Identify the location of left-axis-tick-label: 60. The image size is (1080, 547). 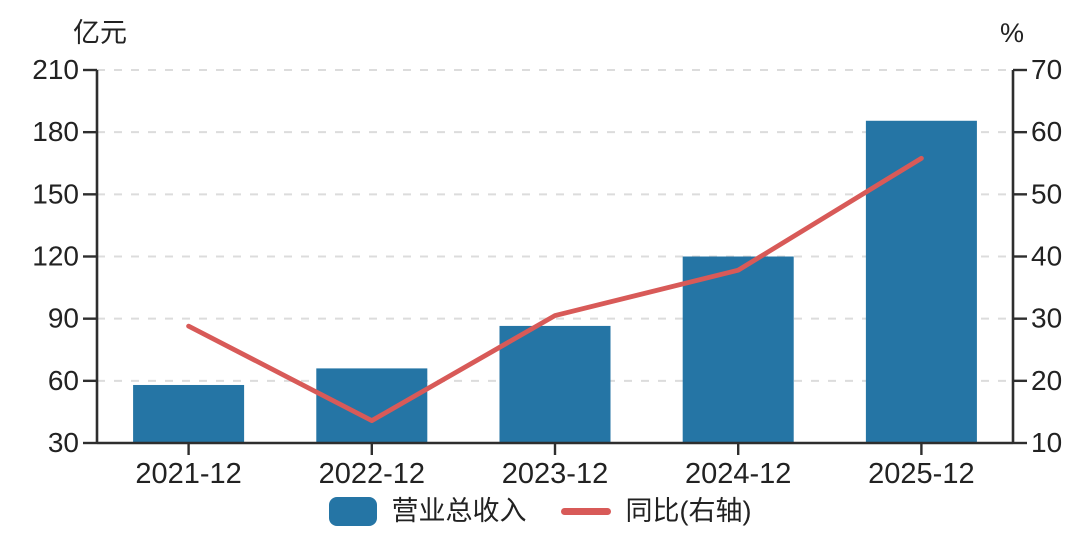
(63, 380).